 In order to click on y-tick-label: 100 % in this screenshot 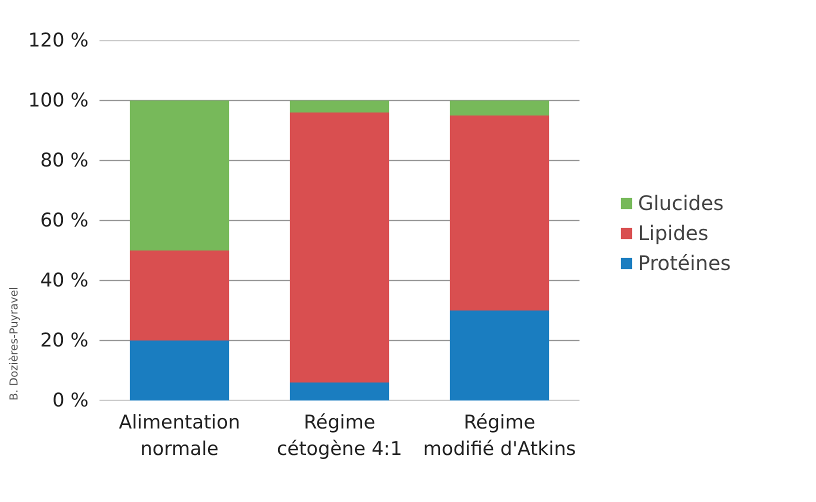, I will do `click(58, 101)`.